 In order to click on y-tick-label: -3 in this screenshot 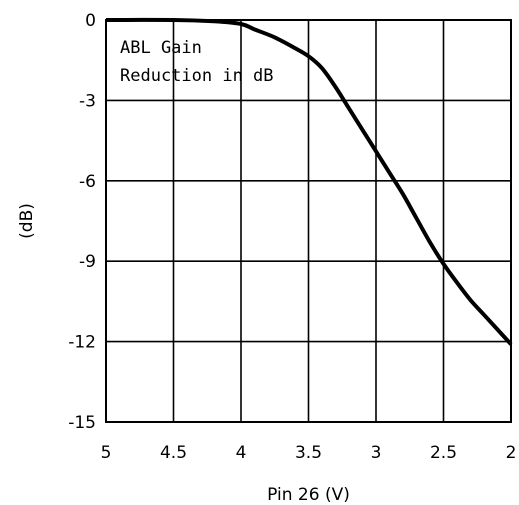, I will do `click(87, 101)`.